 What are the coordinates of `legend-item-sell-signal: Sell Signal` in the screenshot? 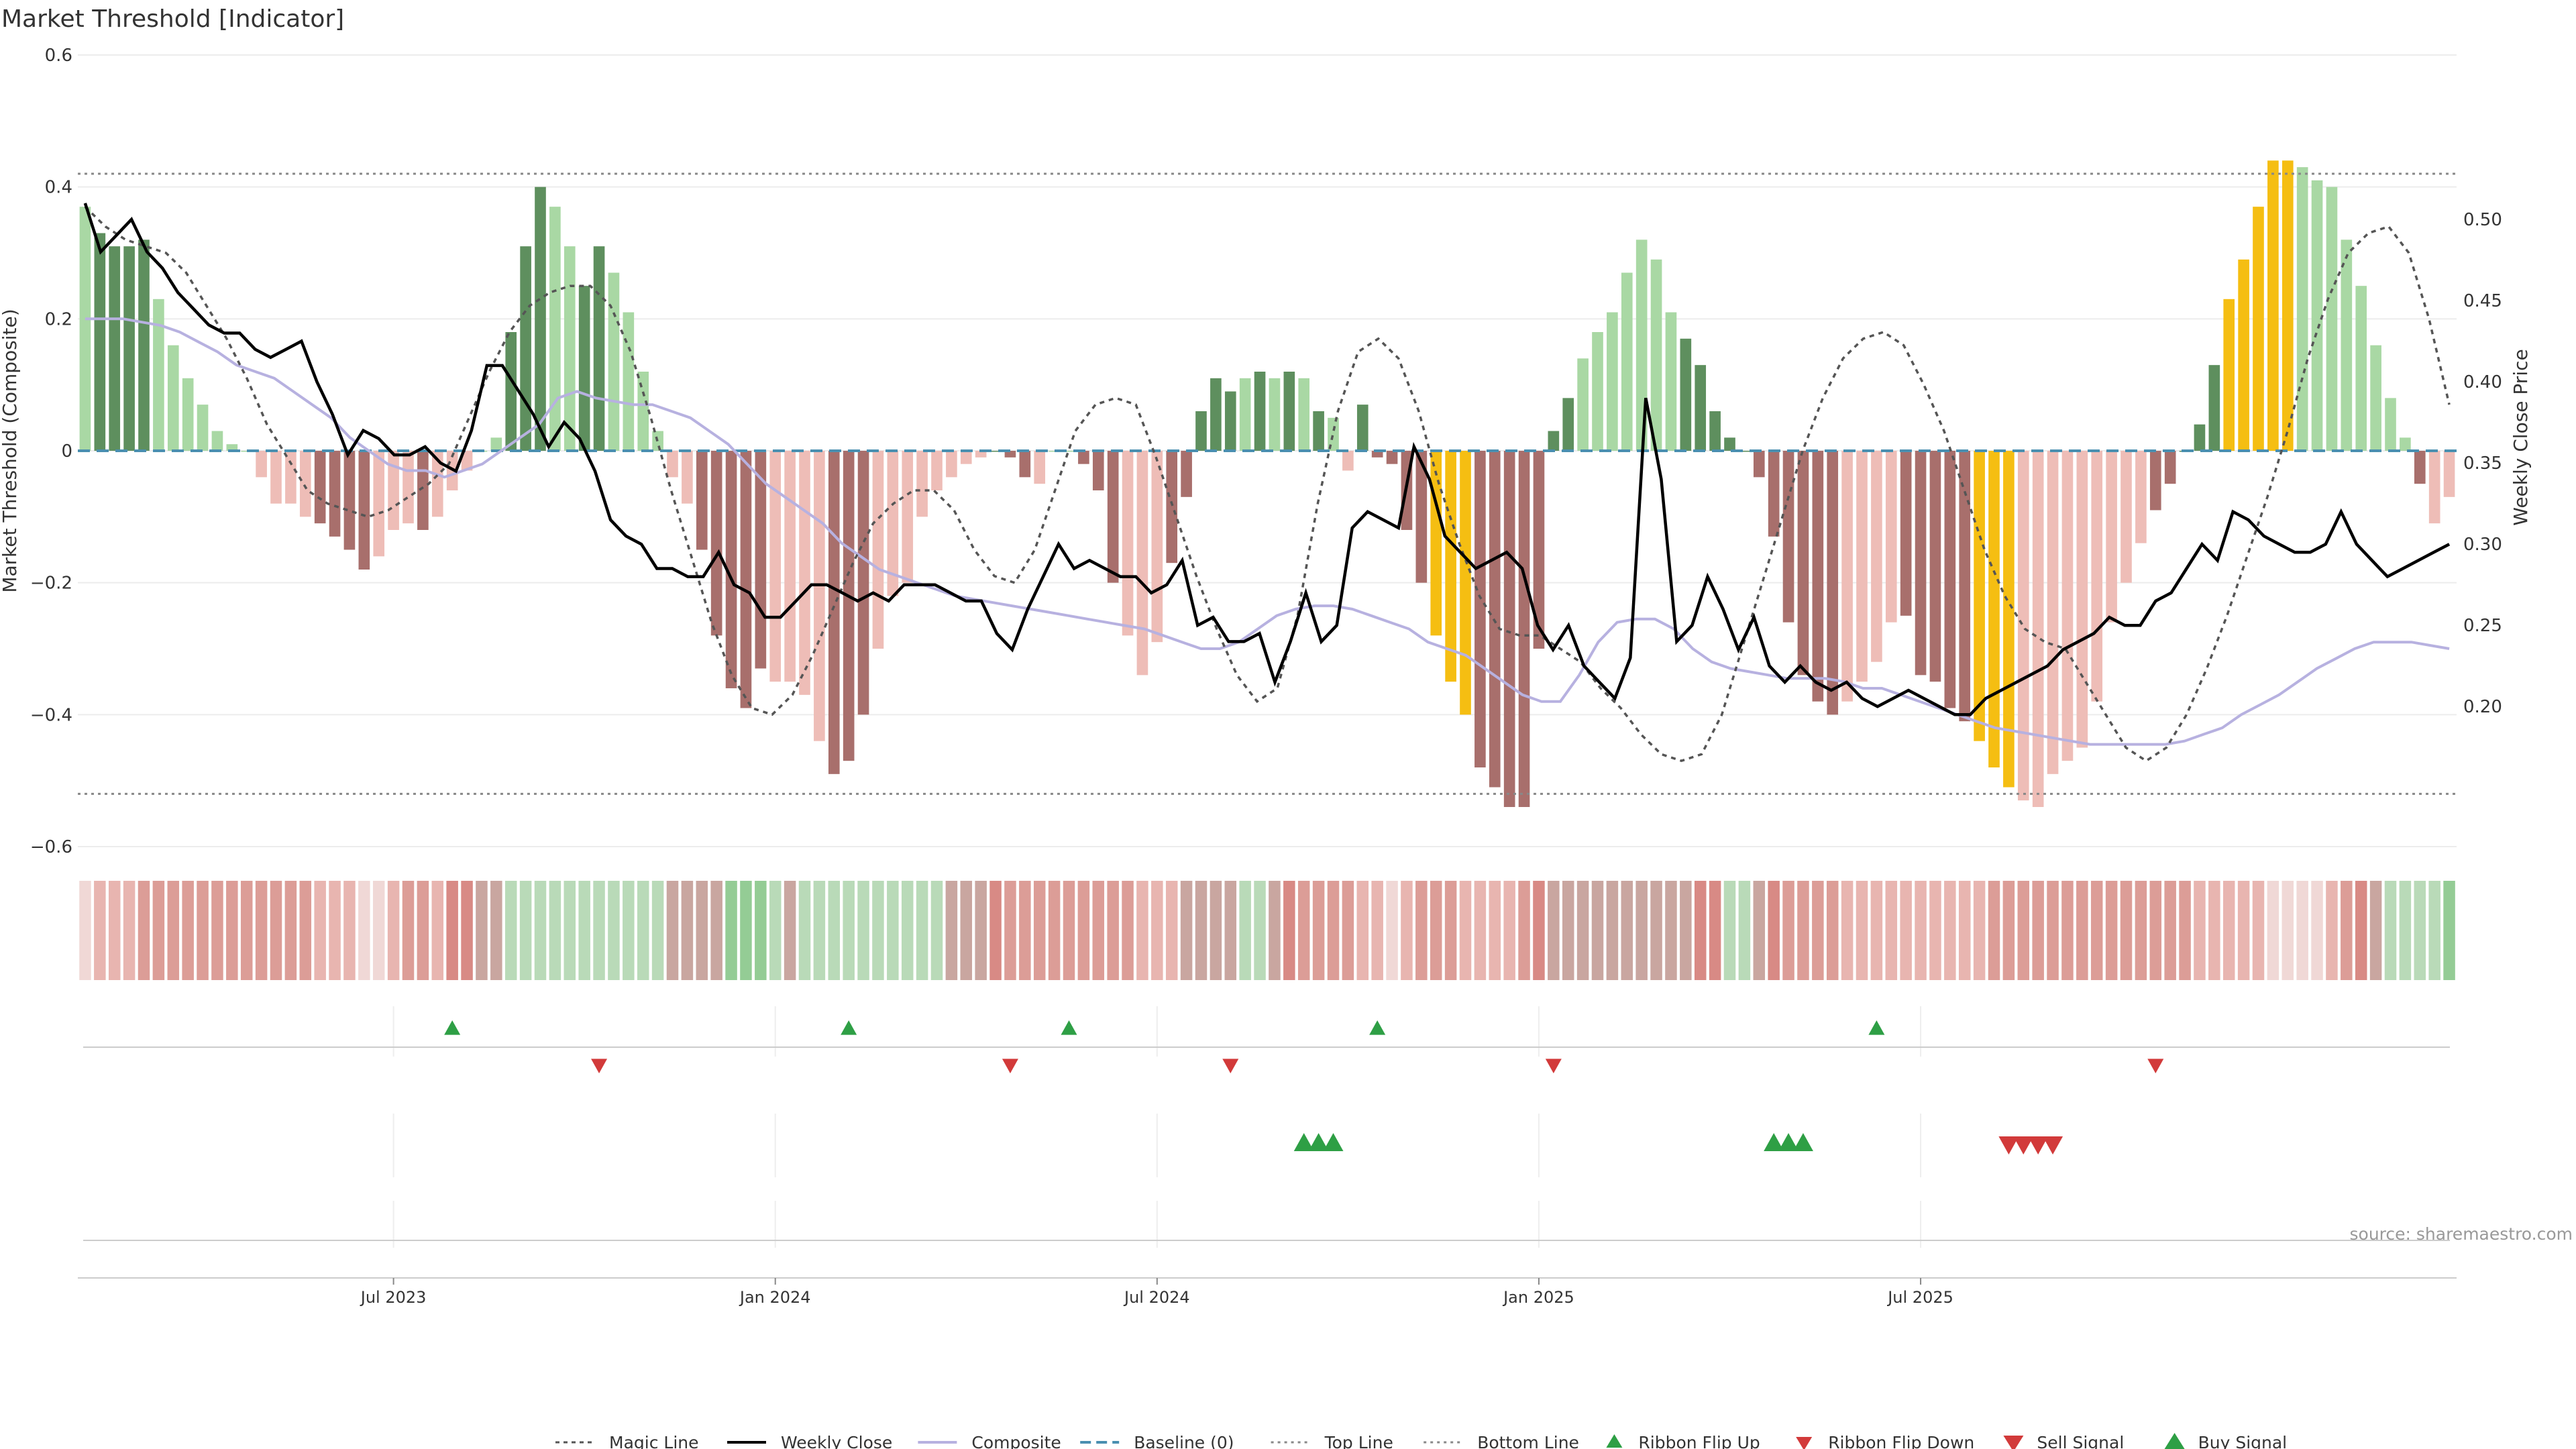 It's located at (2063, 1441).